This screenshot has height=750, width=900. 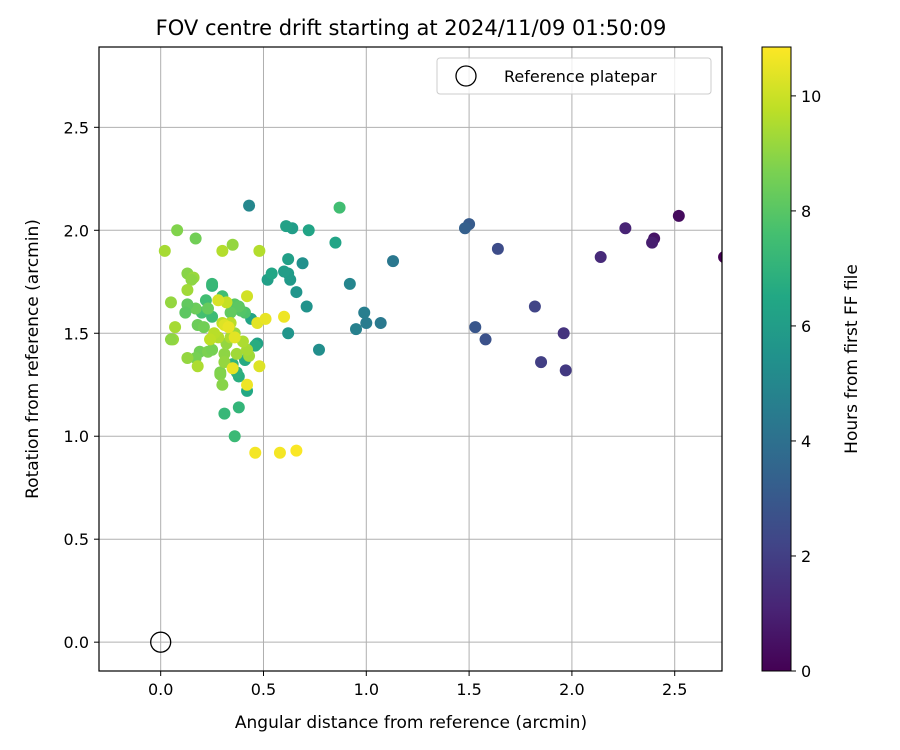 I want to click on colorbar: 0 2 4 6 8 10 Hours from first FF file, so click(x=811, y=363).